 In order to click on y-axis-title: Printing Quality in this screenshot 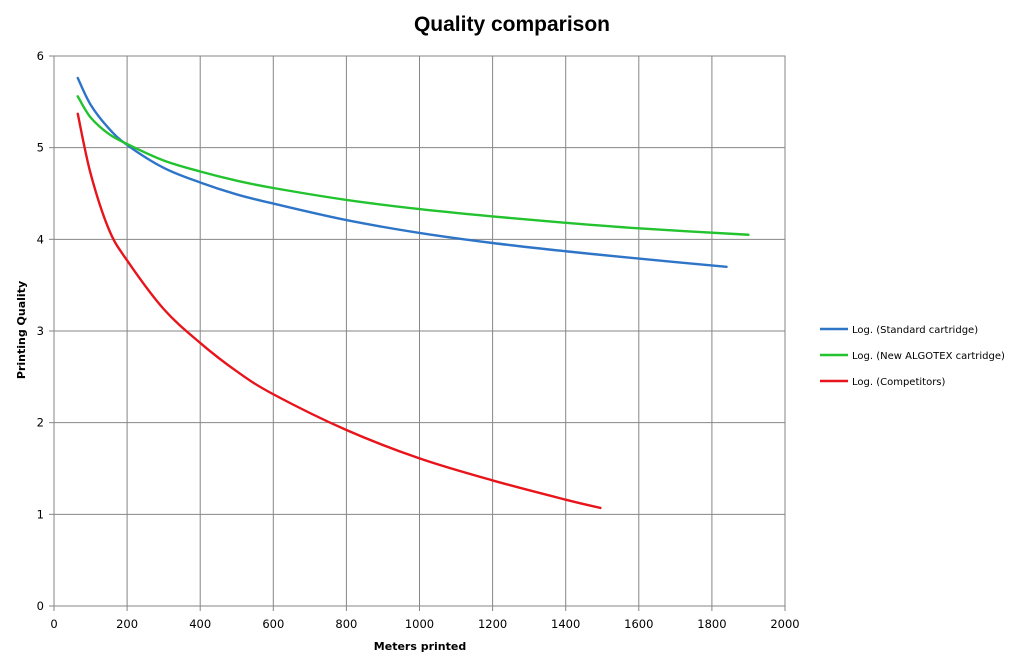, I will do `click(21, 330)`.